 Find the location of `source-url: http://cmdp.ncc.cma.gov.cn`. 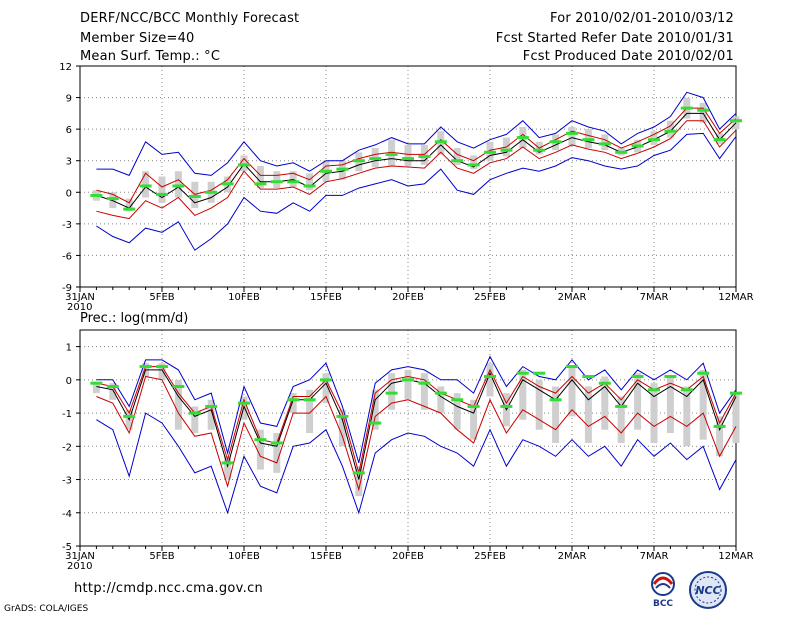

source-url: http://cmdp.ncc.cma.gov.cn is located at coordinates (169, 588).